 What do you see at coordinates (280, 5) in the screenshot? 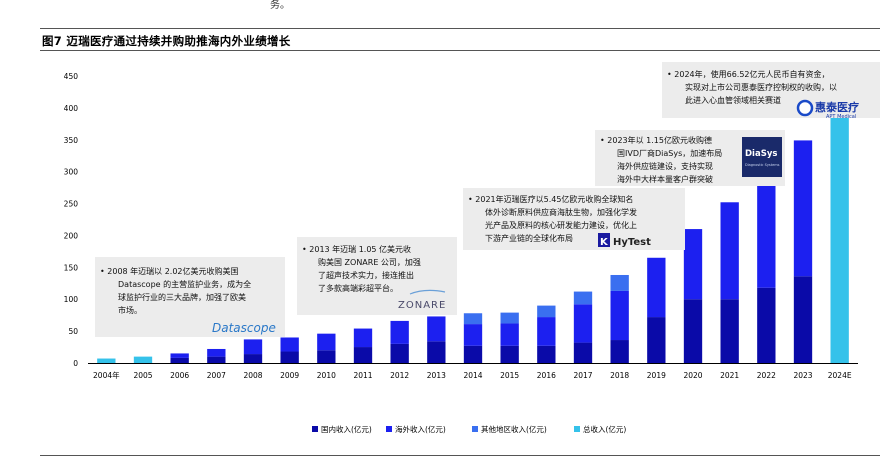
I see `top-text-fragment: 务。` at bounding box center [280, 5].